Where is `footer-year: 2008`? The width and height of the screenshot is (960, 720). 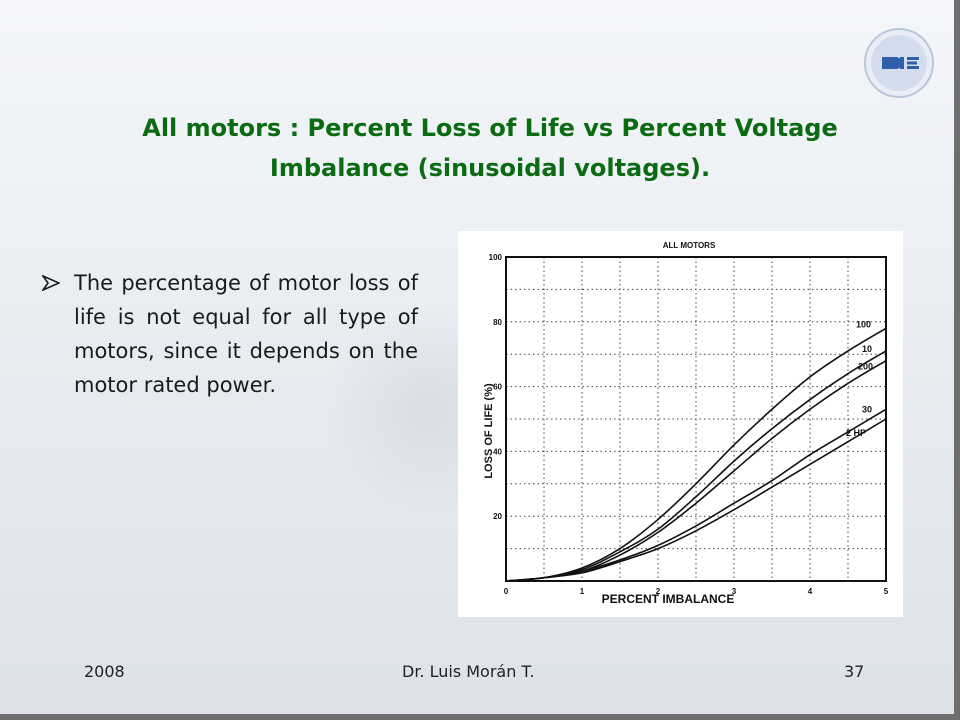 footer-year: 2008 is located at coordinates (104, 671).